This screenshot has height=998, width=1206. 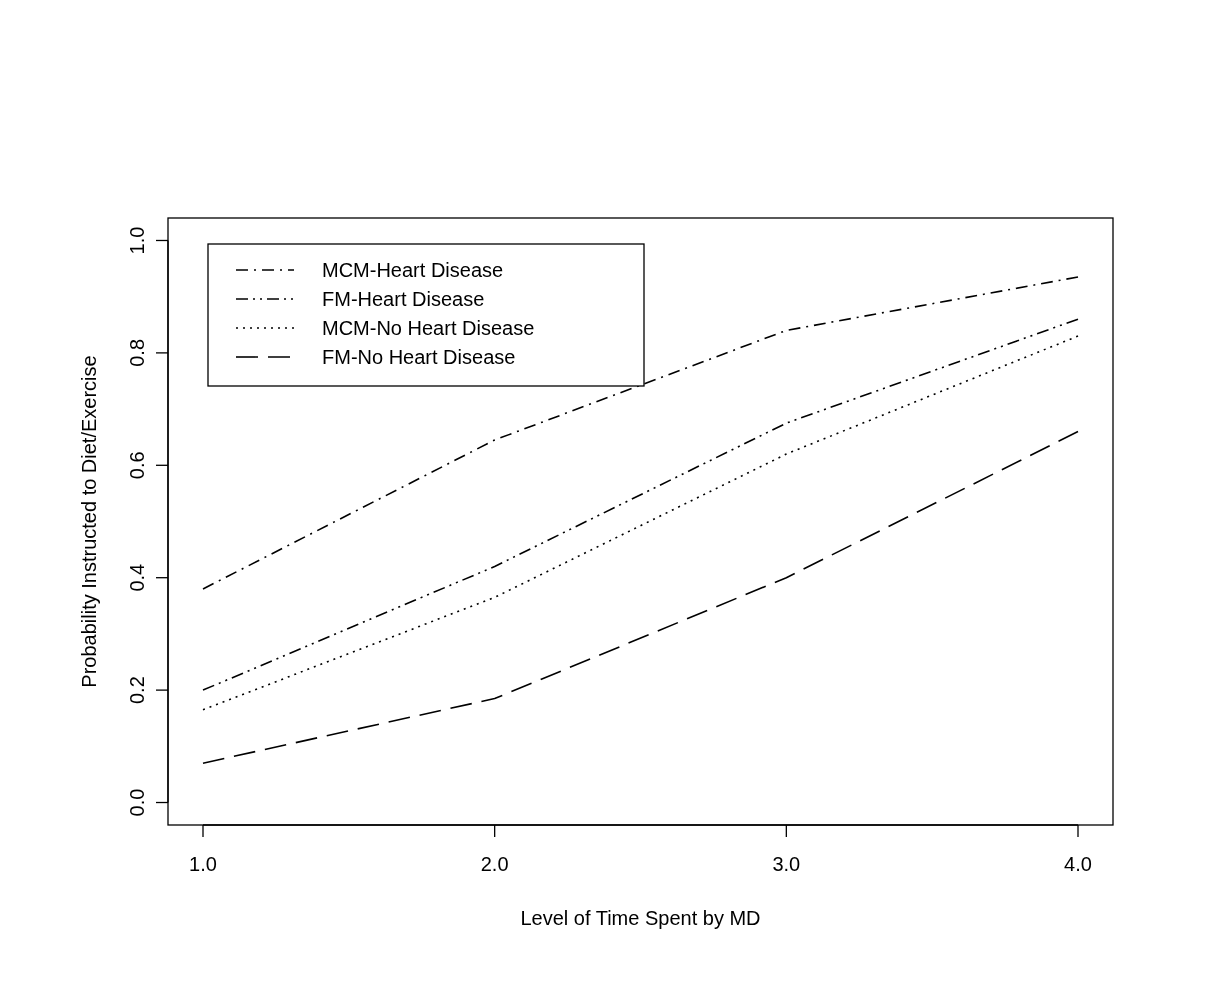 I want to click on x-tick-label: 3.0, so click(x=786, y=864).